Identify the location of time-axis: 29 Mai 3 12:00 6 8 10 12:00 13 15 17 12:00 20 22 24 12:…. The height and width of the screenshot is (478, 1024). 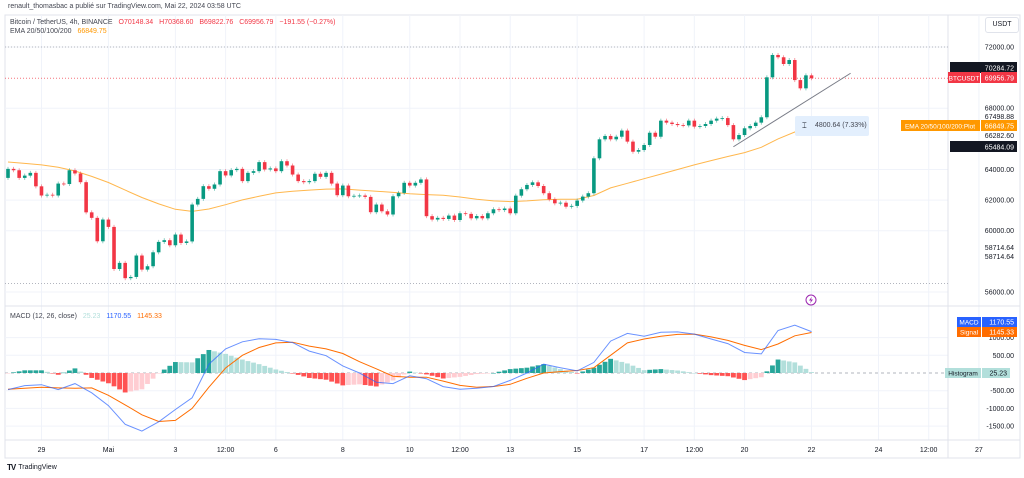
(510, 450).